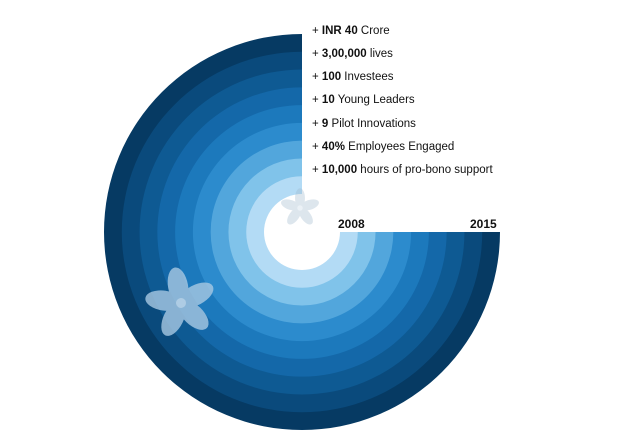 The width and height of the screenshot is (625, 436). I want to click on flower-icon-small, so click(300, 206).